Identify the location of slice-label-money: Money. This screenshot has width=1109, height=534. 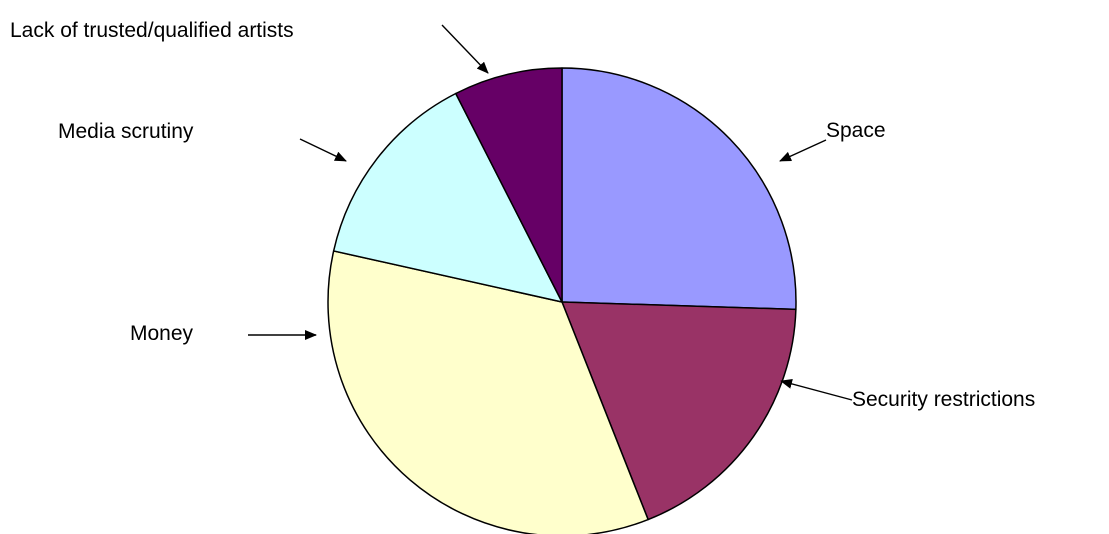
(162, 333).